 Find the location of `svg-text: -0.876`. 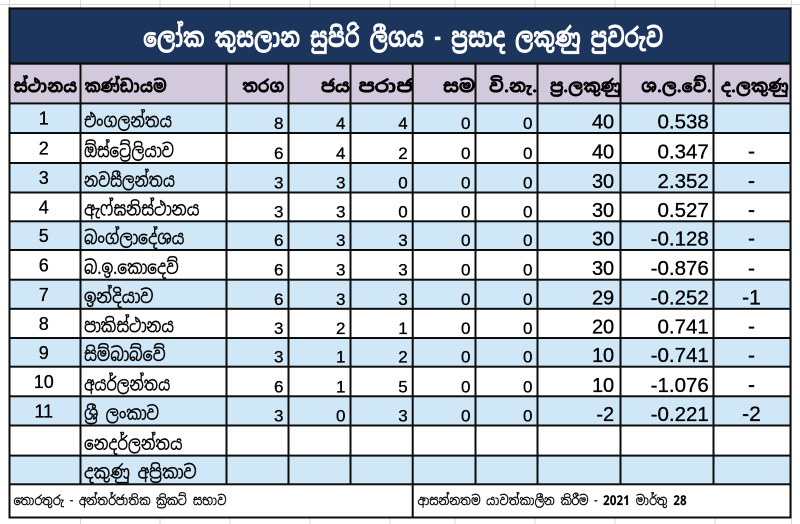

svg-text: -0.876 is located at coordinates (680, 268).